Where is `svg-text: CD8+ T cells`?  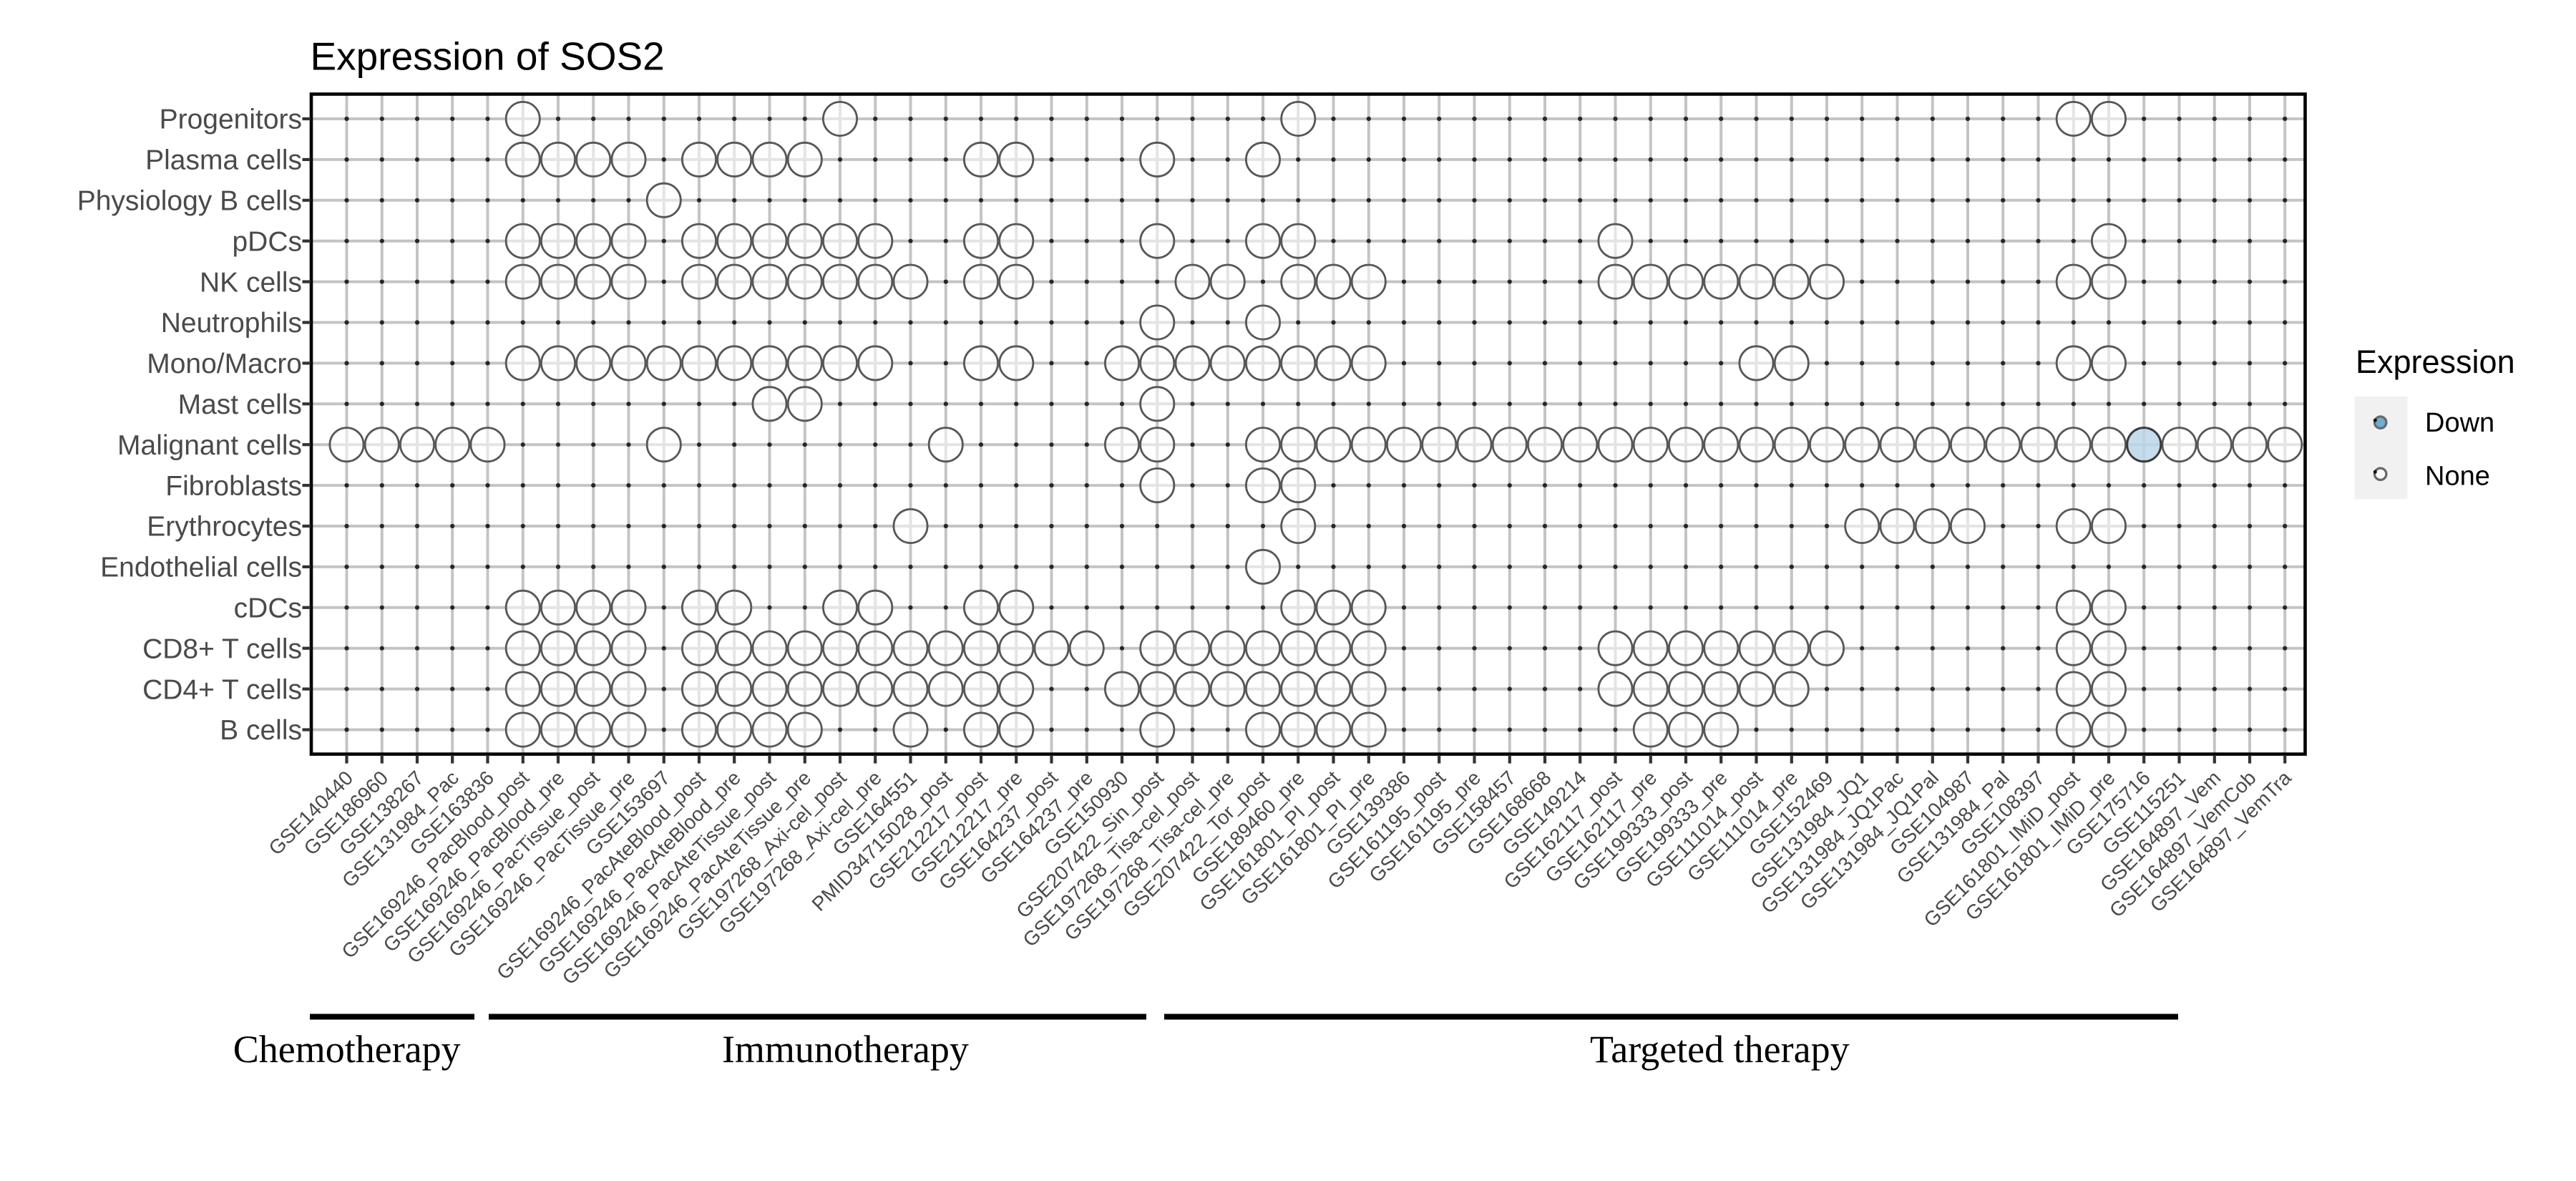
svg-text: CD8+ T cells is located at coordinates (222, 648).